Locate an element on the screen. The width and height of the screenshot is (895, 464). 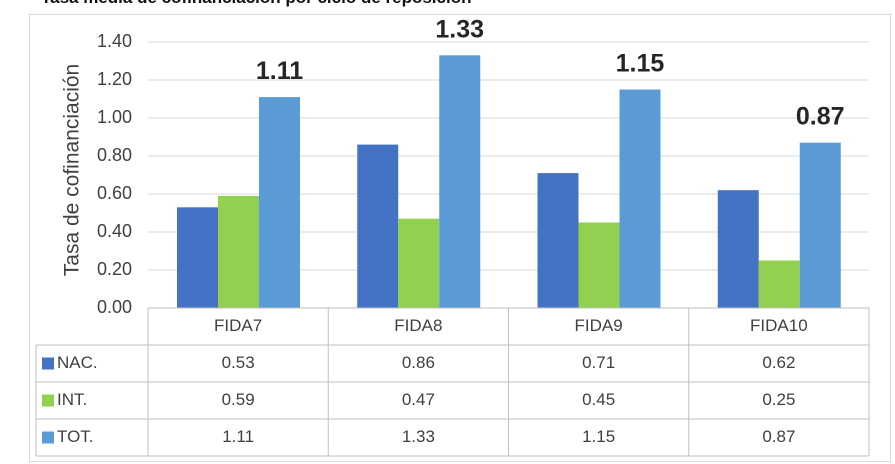
data-label-total: 1.11 is located at coordinates (279, 71).